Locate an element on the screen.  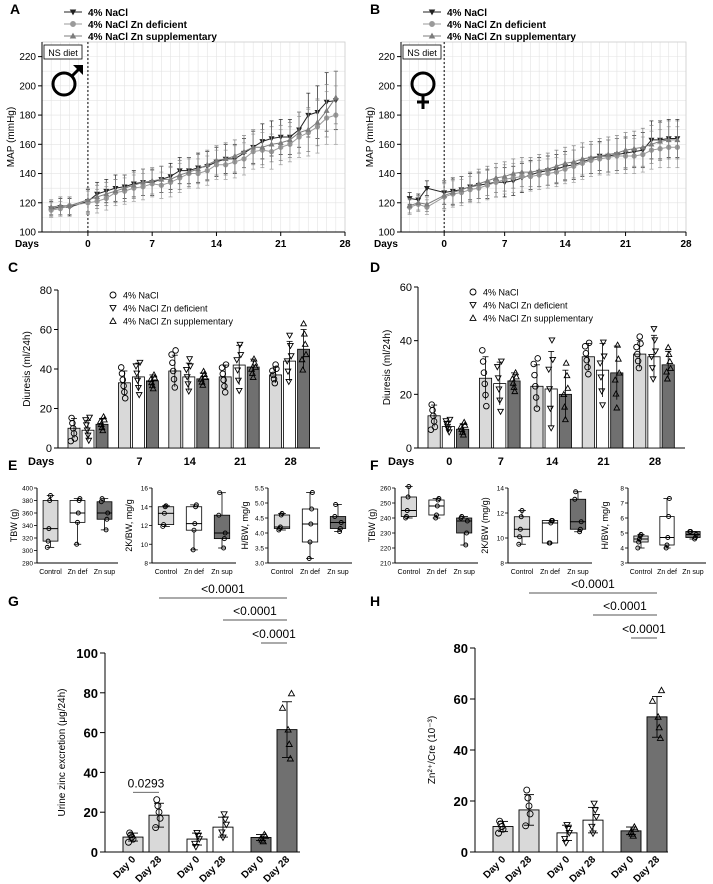
x-tick-label: Day 28 is located at coordinates (583, 869).